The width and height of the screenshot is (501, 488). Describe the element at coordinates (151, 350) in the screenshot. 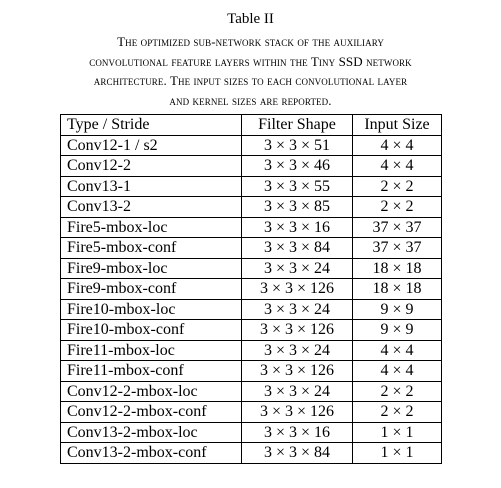

I see `cell-type-stride: Fire11-mbox-loc` at that location.